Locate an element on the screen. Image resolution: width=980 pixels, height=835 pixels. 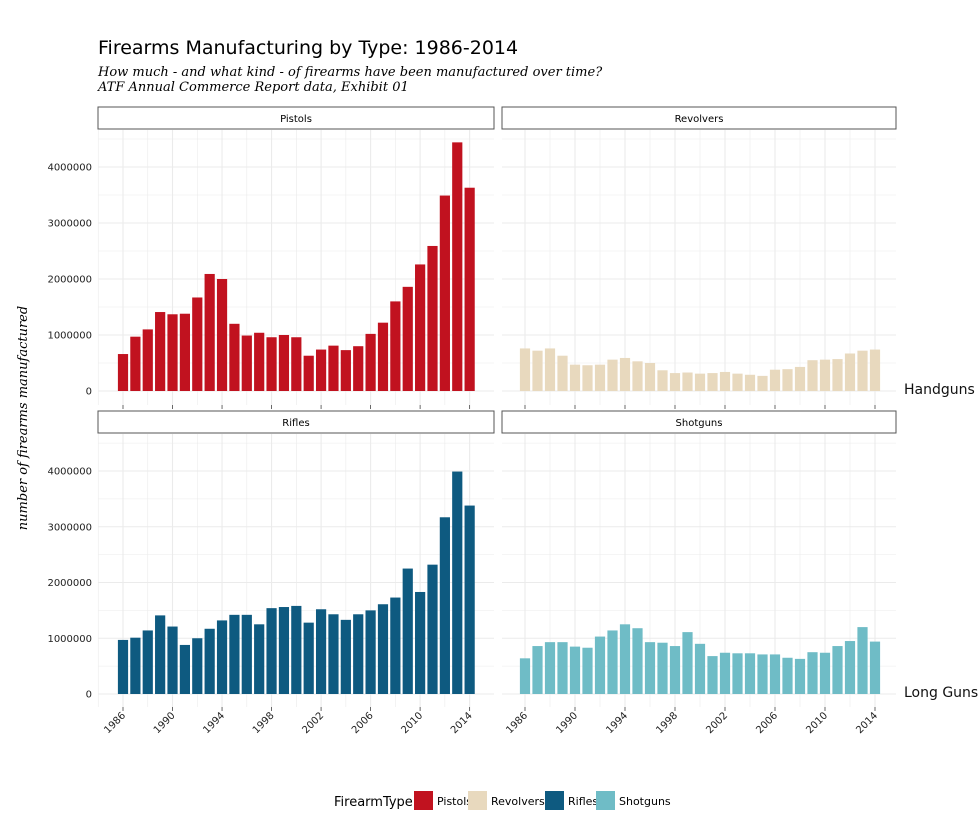
bar-revolvers-2005 is located at coordinates (762, 383).